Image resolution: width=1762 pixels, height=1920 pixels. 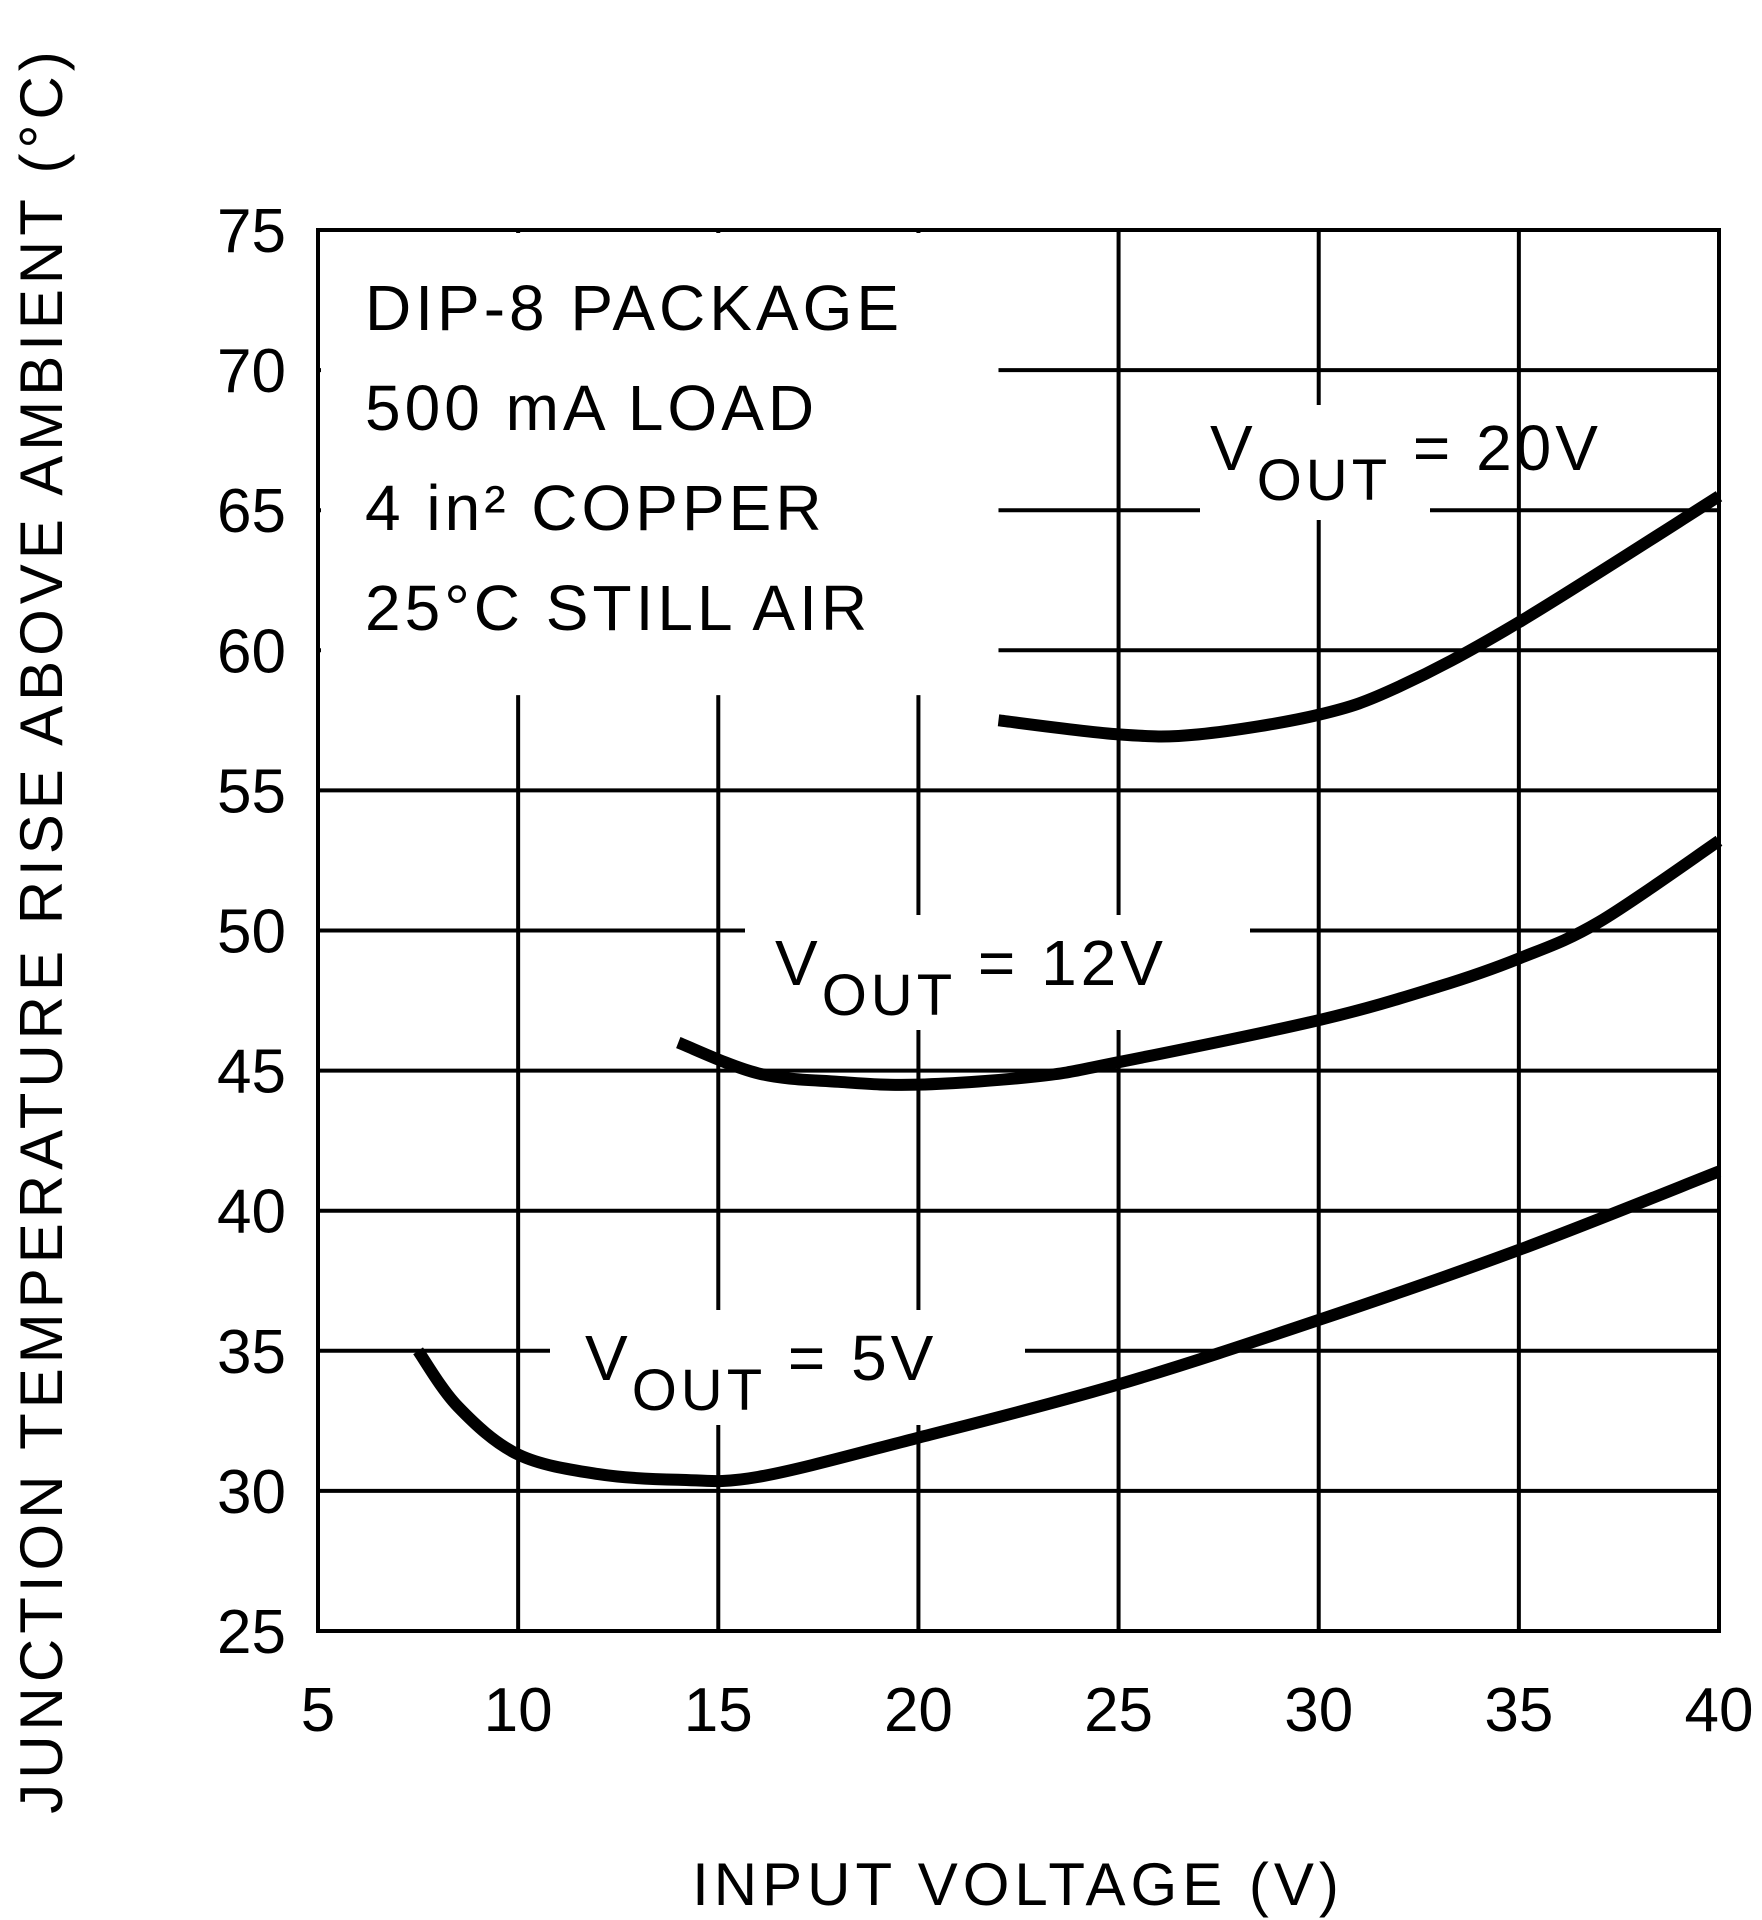 I want to click on y-tick-label: 40, so click(x=251, y=1212).